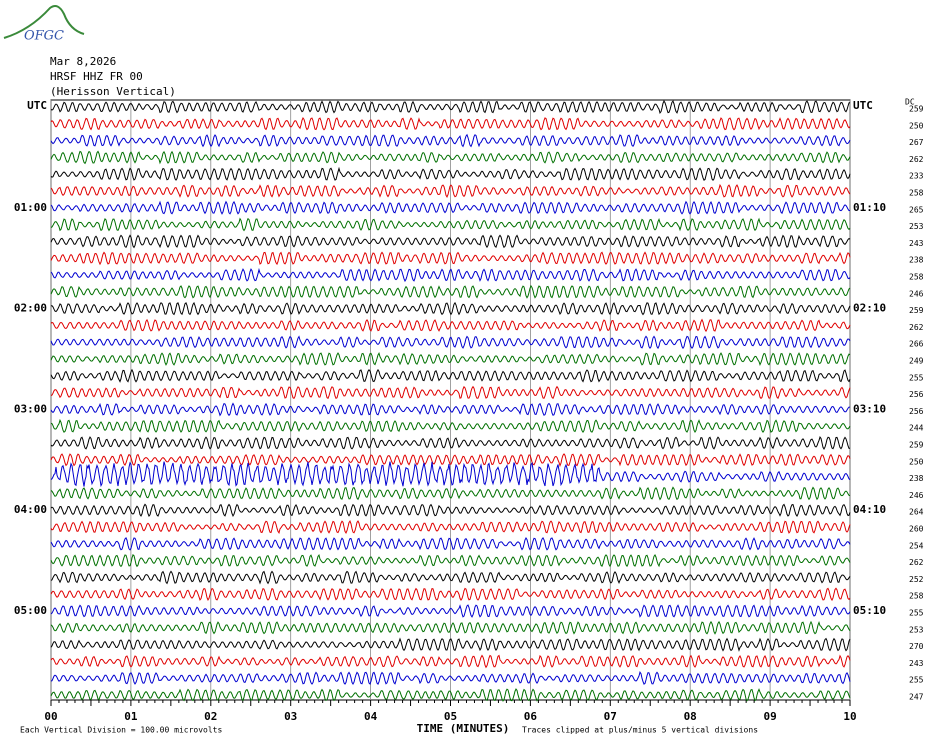 This screenshot has width=930, height=744. What do you see at coordinates (869, 308) in the screenshot?
I see `right-label: 02:10` at bounding box center [869, 308].